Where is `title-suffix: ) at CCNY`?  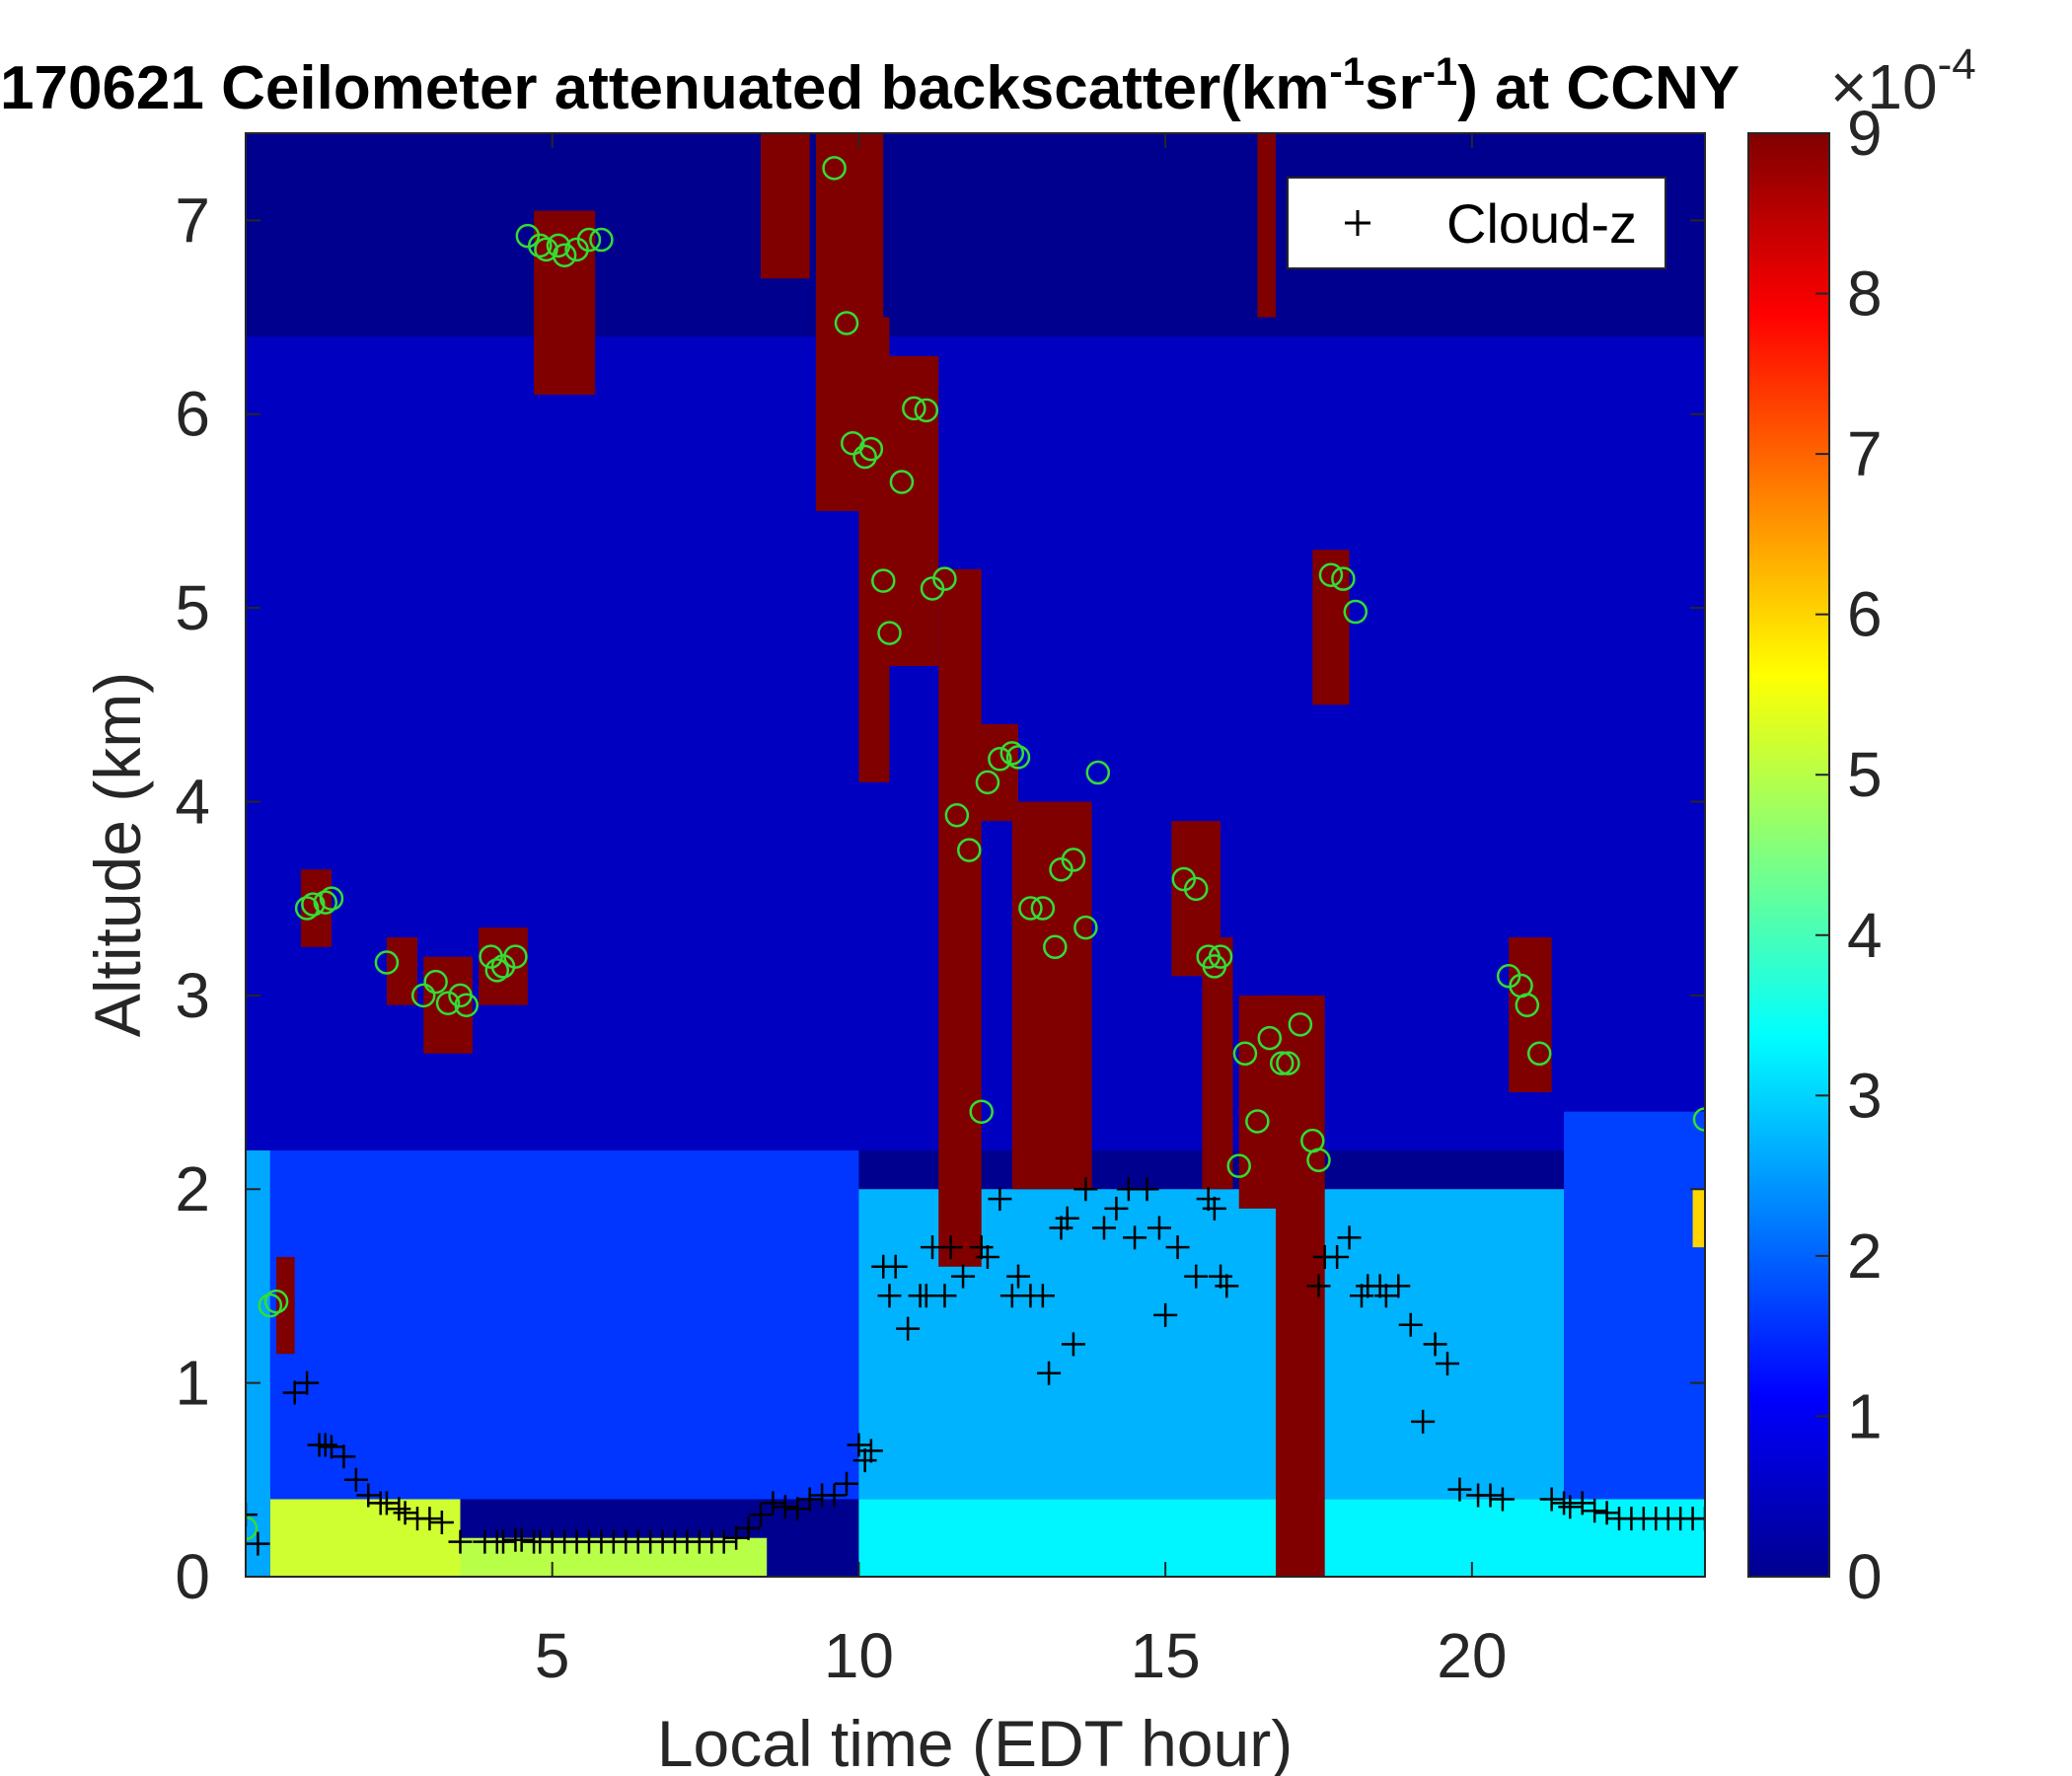
title-suffix: ) at CCNY is located at coordinates (1598, 88).